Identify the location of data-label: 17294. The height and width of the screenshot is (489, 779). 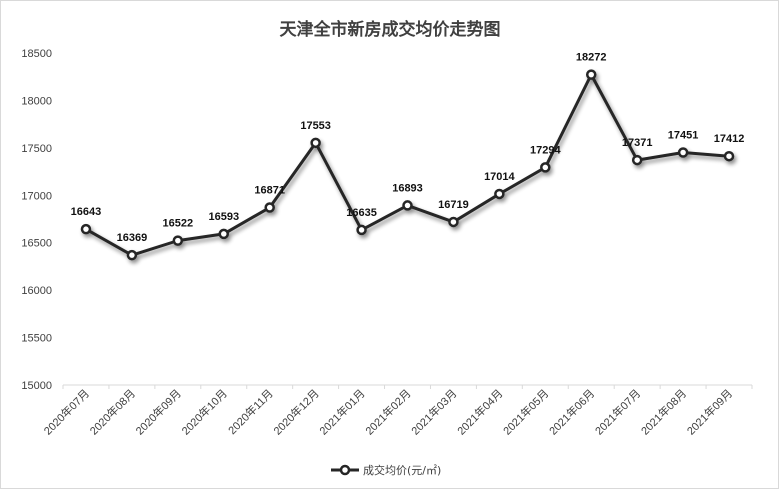
(545, 150).